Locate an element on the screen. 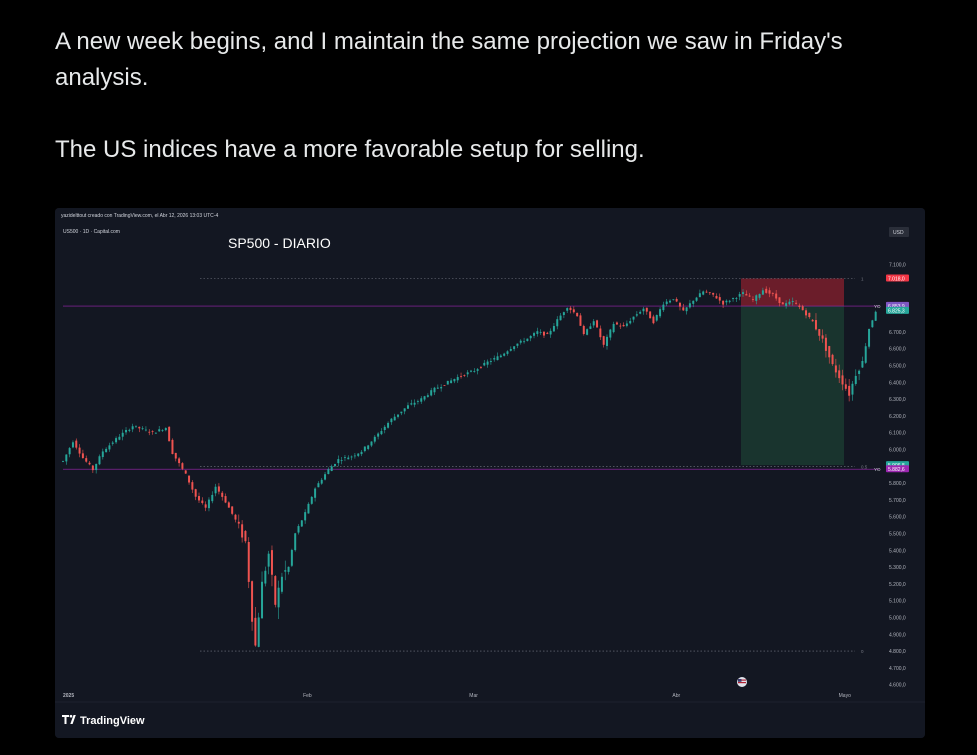 This screenshot has width=977, height=755. y-tick-label: 6.500,0 is located at coordinates (897, 367).